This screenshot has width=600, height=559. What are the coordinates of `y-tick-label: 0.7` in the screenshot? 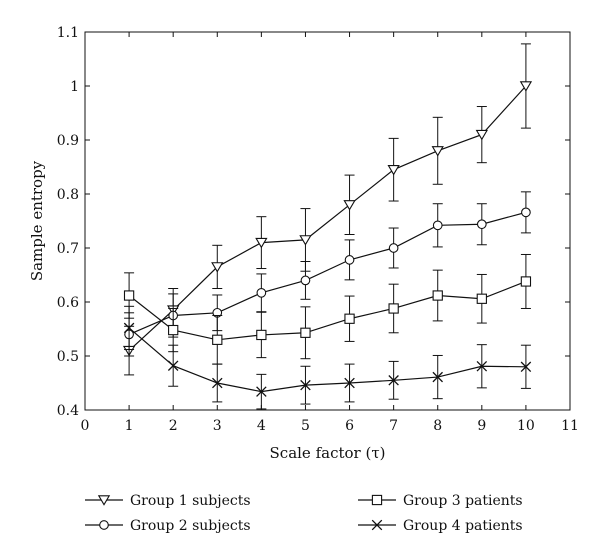 It's located at (68, 249).